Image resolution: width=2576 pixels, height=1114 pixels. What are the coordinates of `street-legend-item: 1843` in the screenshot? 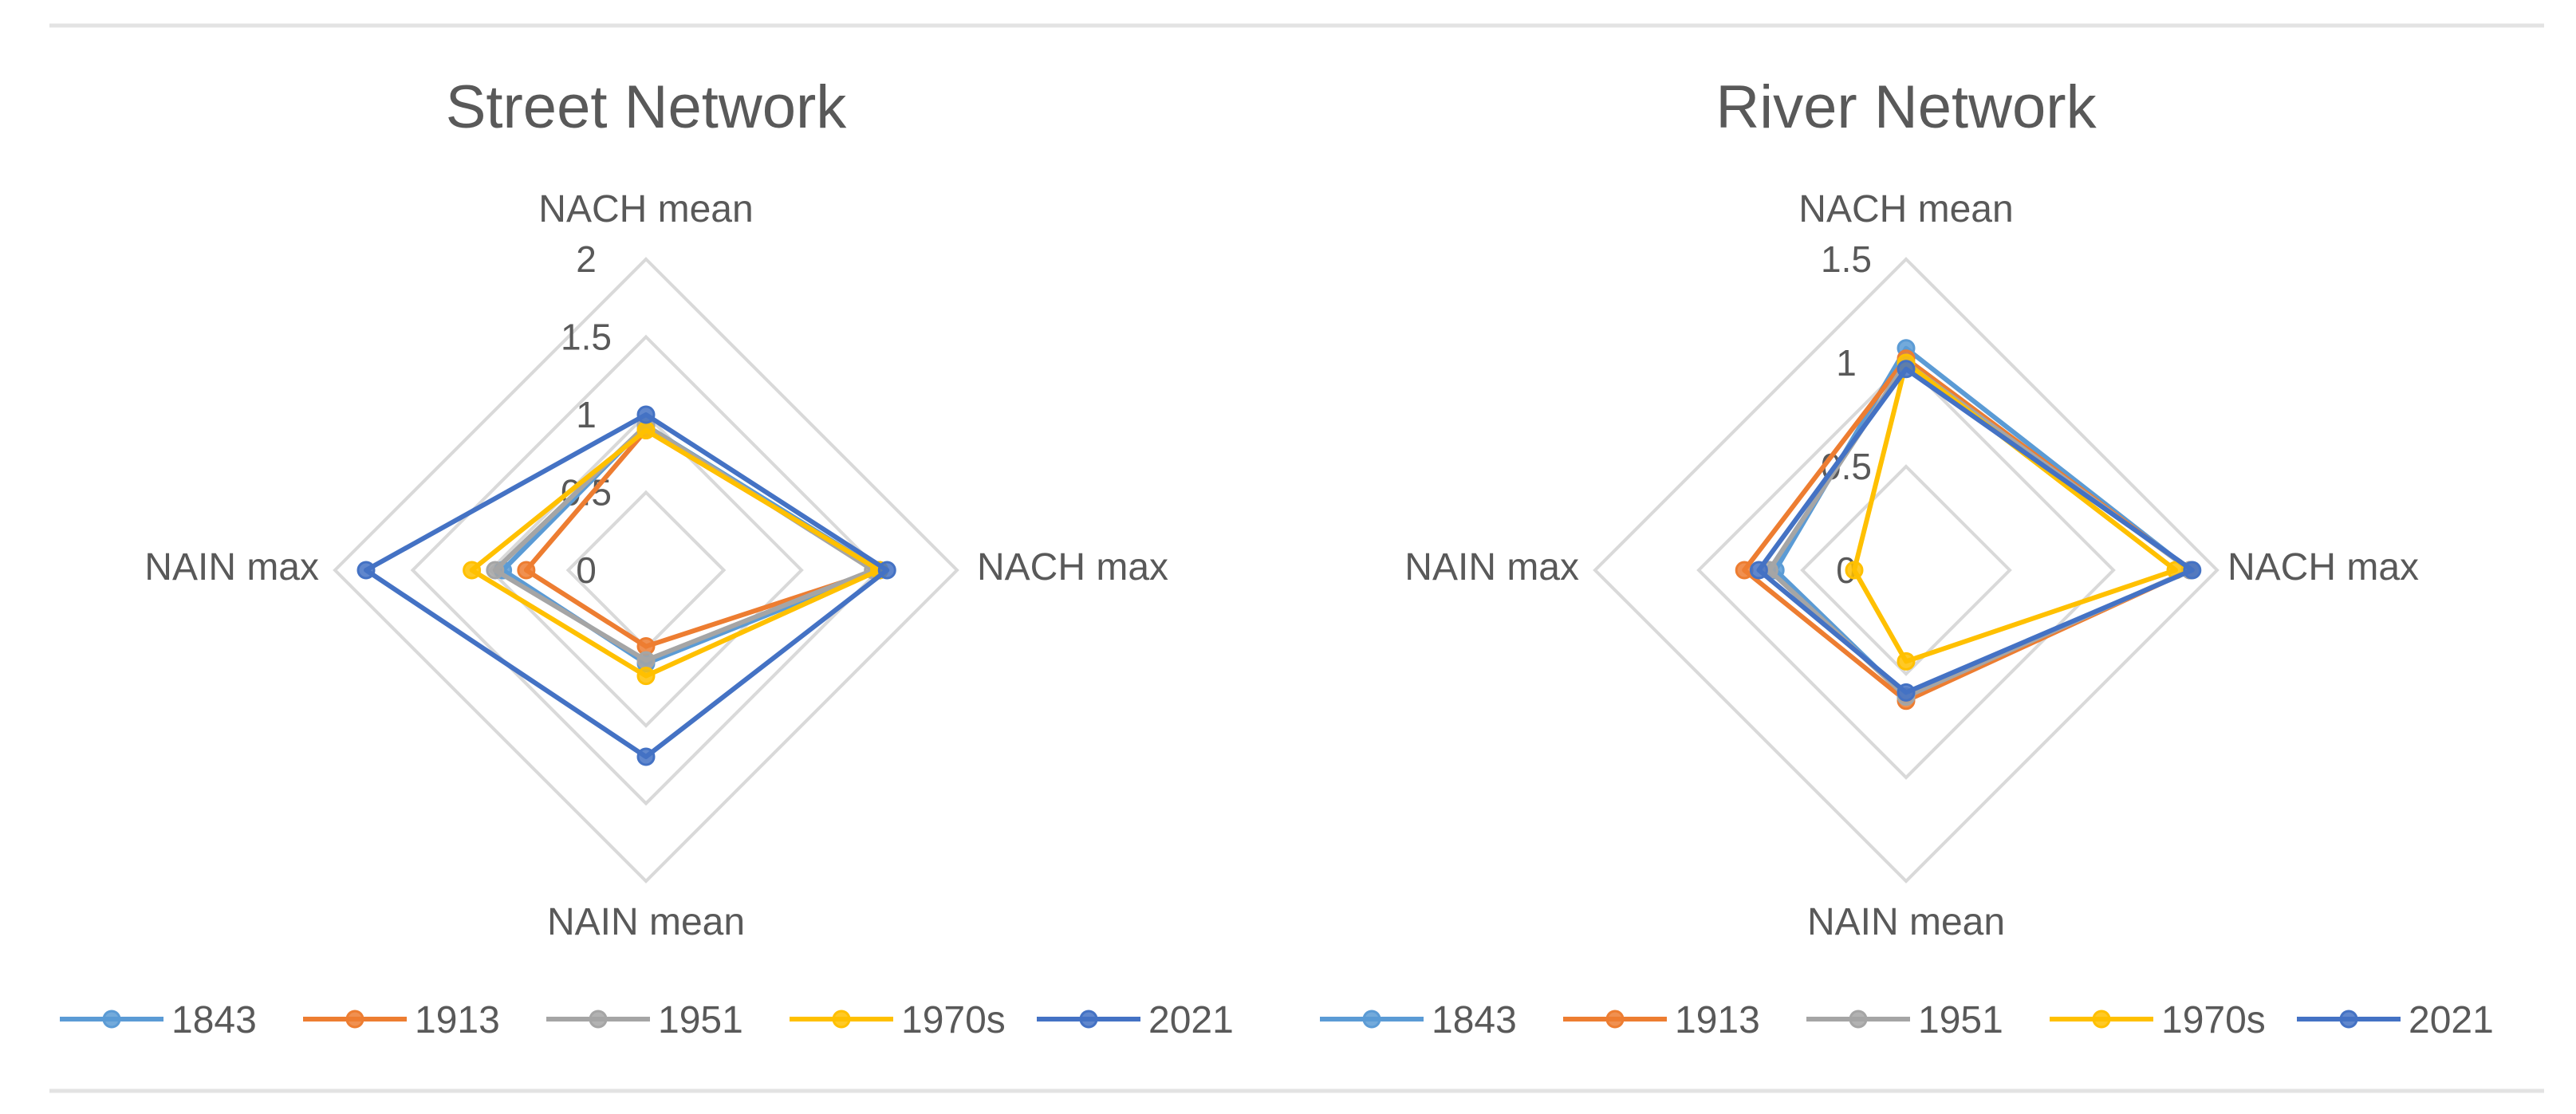 It's located at (158, 1020).